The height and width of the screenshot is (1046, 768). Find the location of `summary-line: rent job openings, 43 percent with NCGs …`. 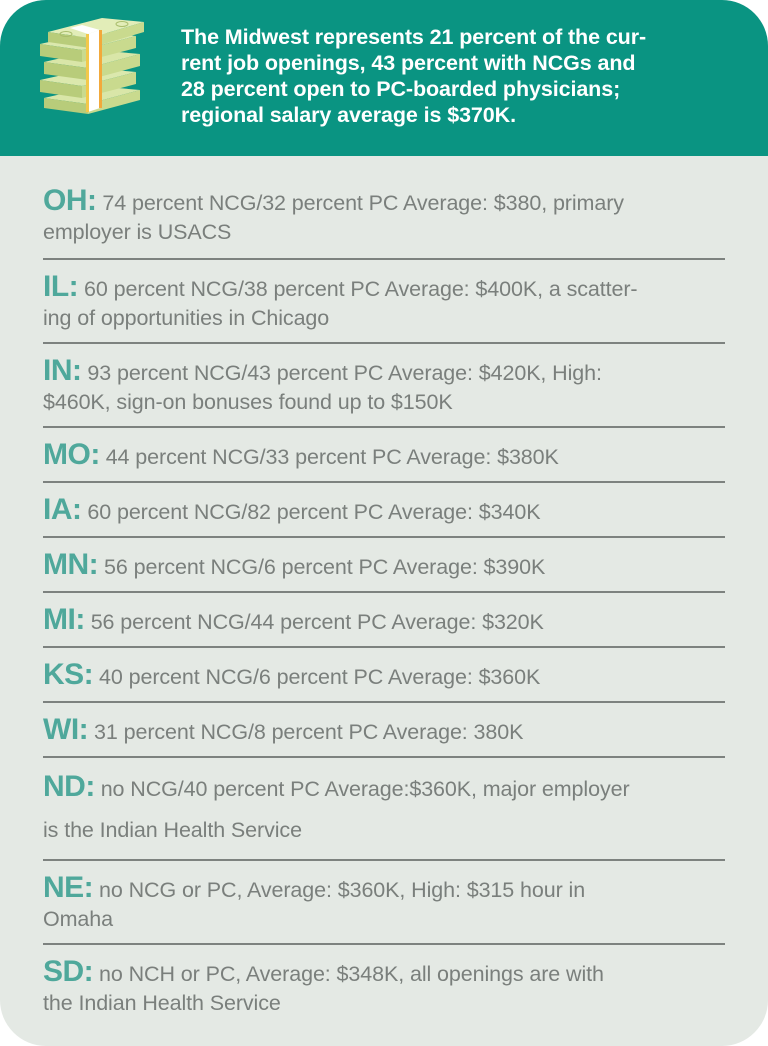

summary-line: rent job openings, 43 percent with NCGs … is located at coordinates (408, 63).